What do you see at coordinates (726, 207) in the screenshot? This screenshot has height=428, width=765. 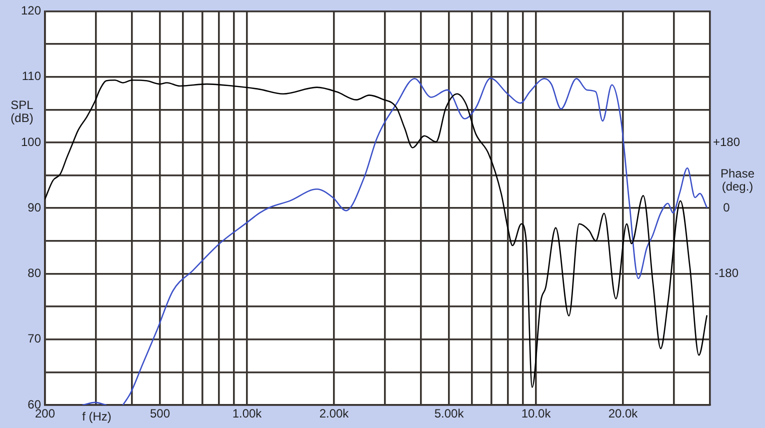 I see `y2-tick-label: 0` at bounding box center [726, 207].